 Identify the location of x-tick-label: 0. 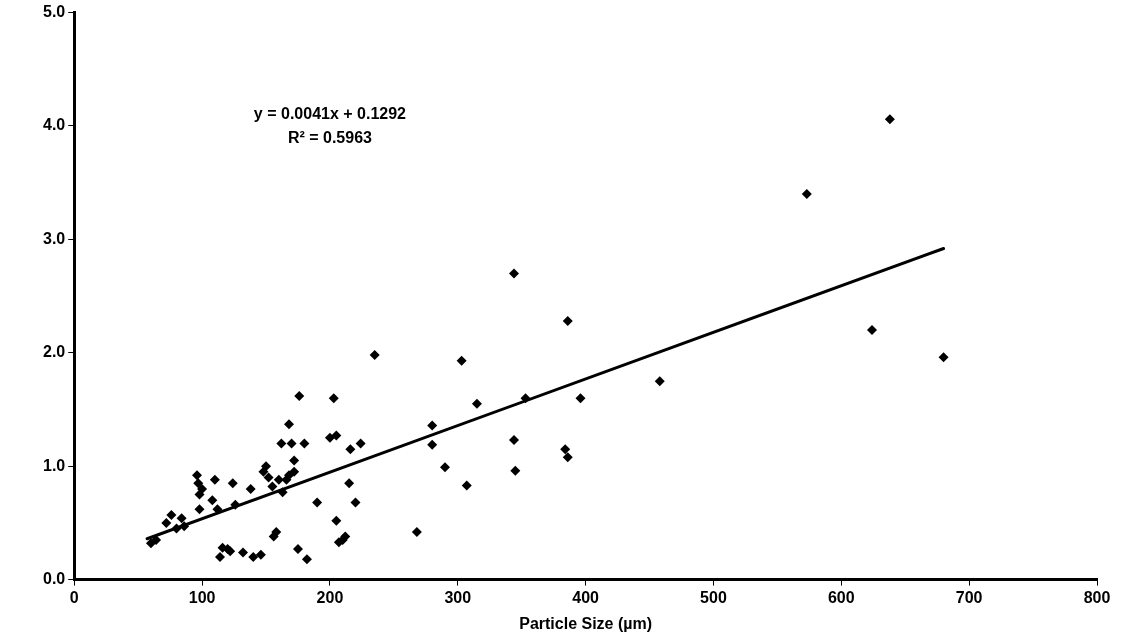
(74, 597).